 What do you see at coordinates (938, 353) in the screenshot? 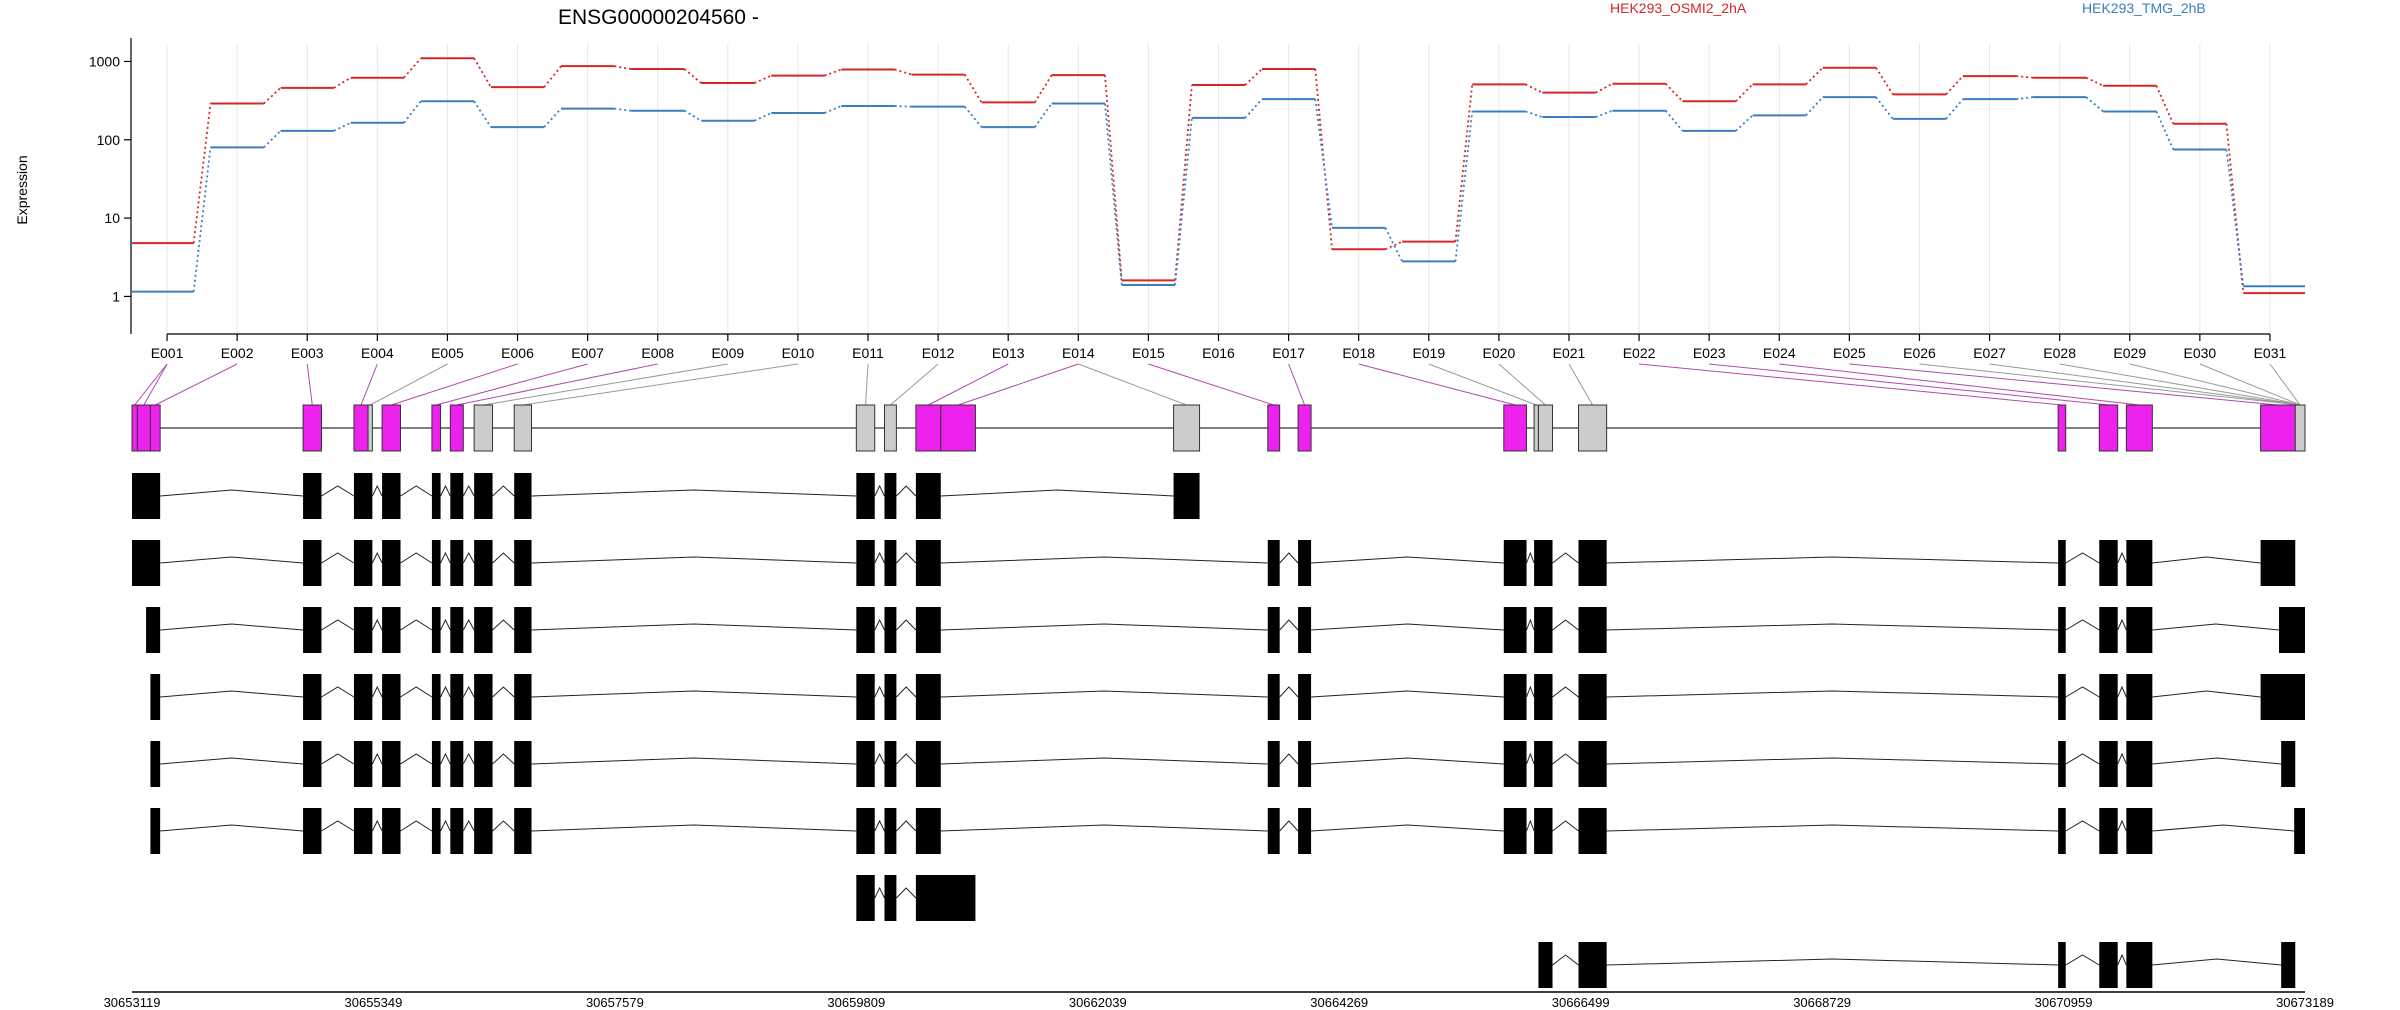
I see `x-tick-label: E012` at bounding box center [938, 353].